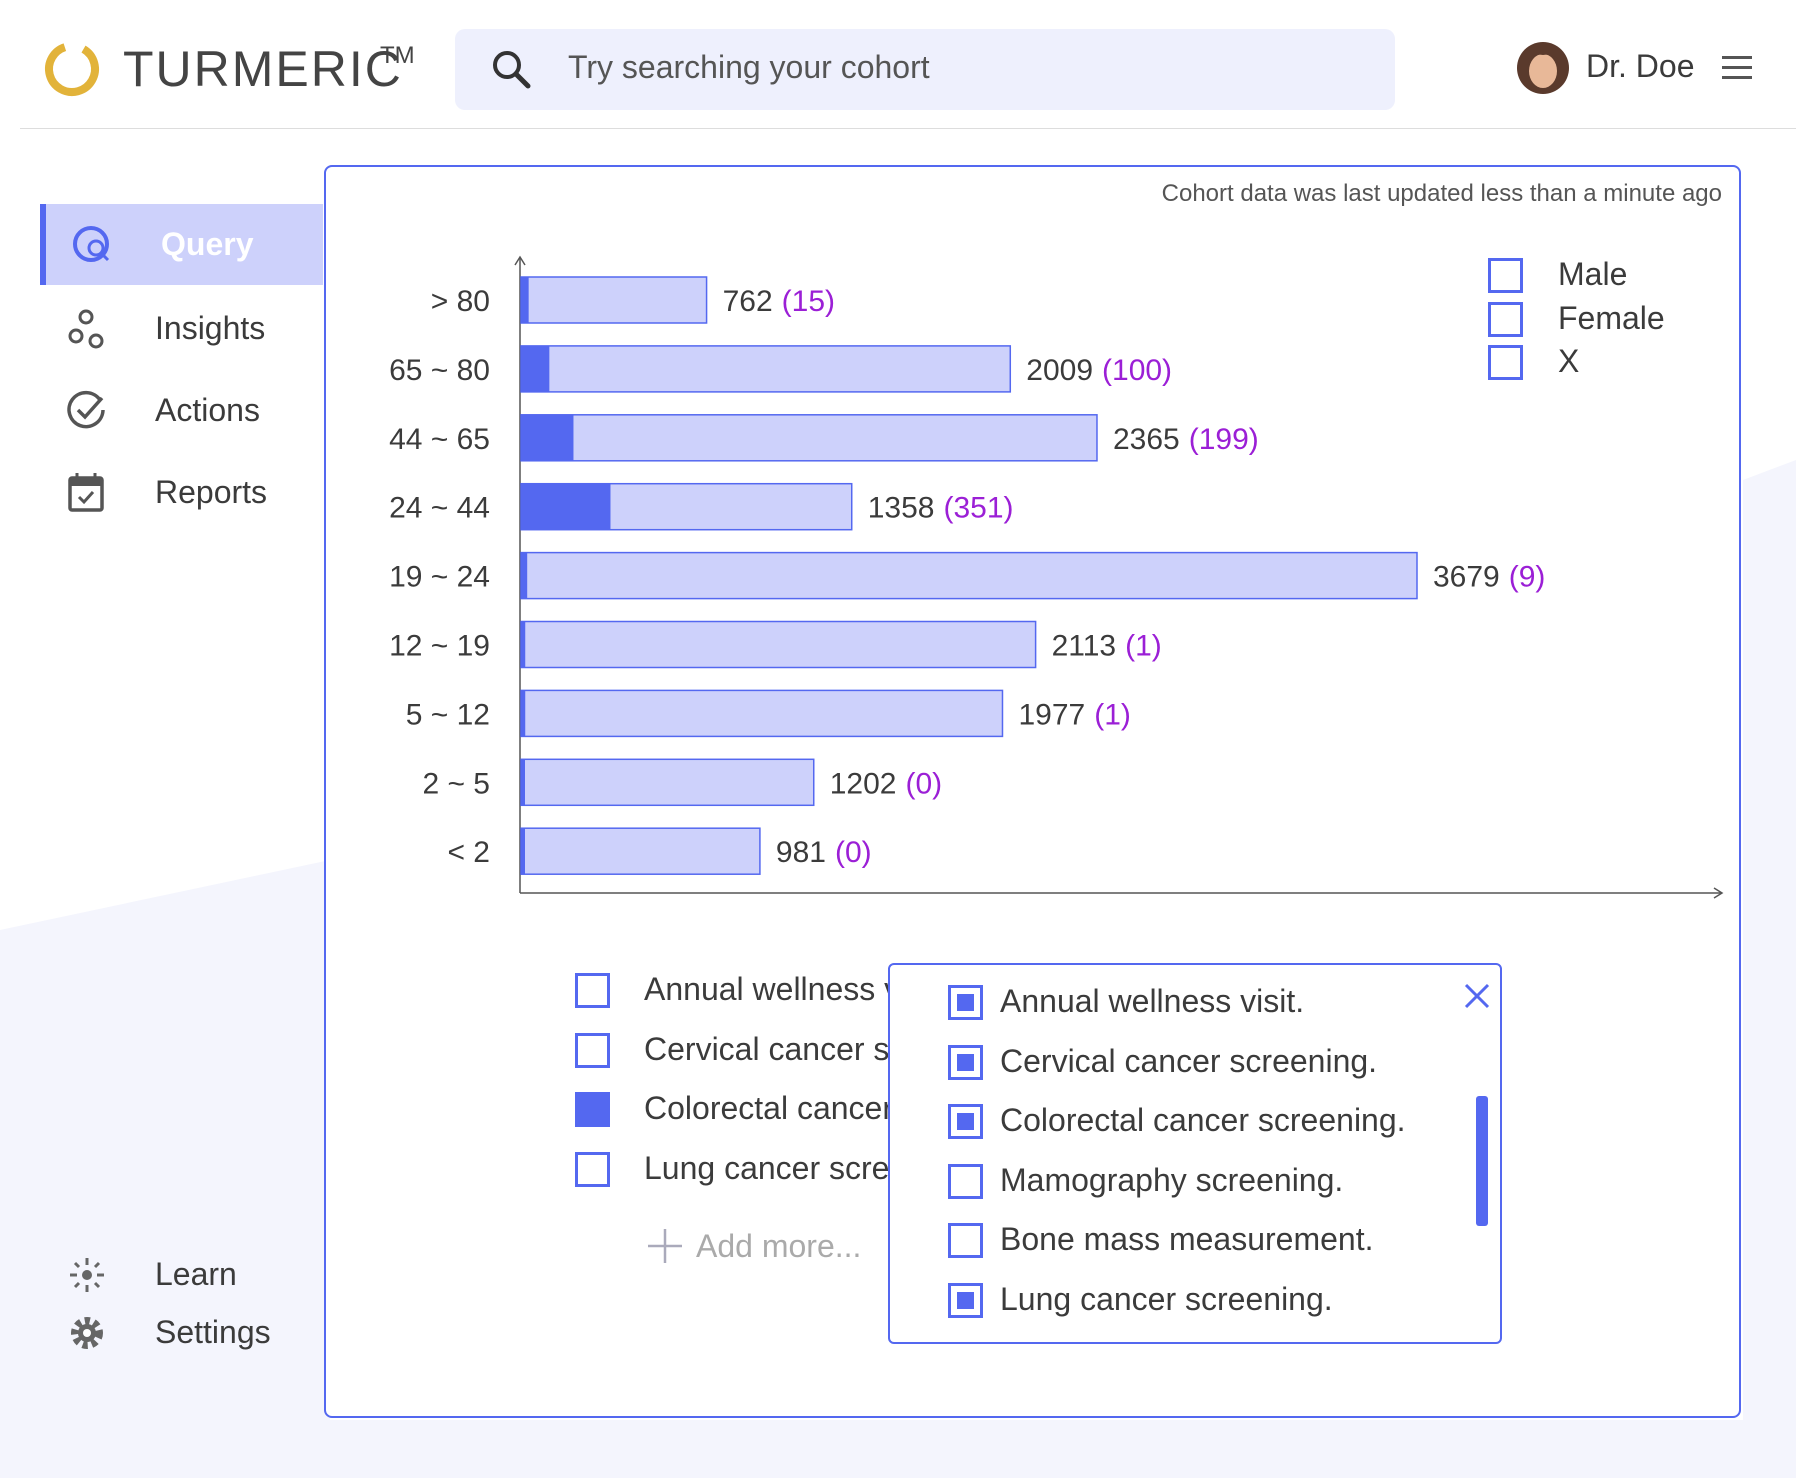 This screenshot has height=1478, width=1796. I want to click on value-label: 2009, so click(1059, 370).